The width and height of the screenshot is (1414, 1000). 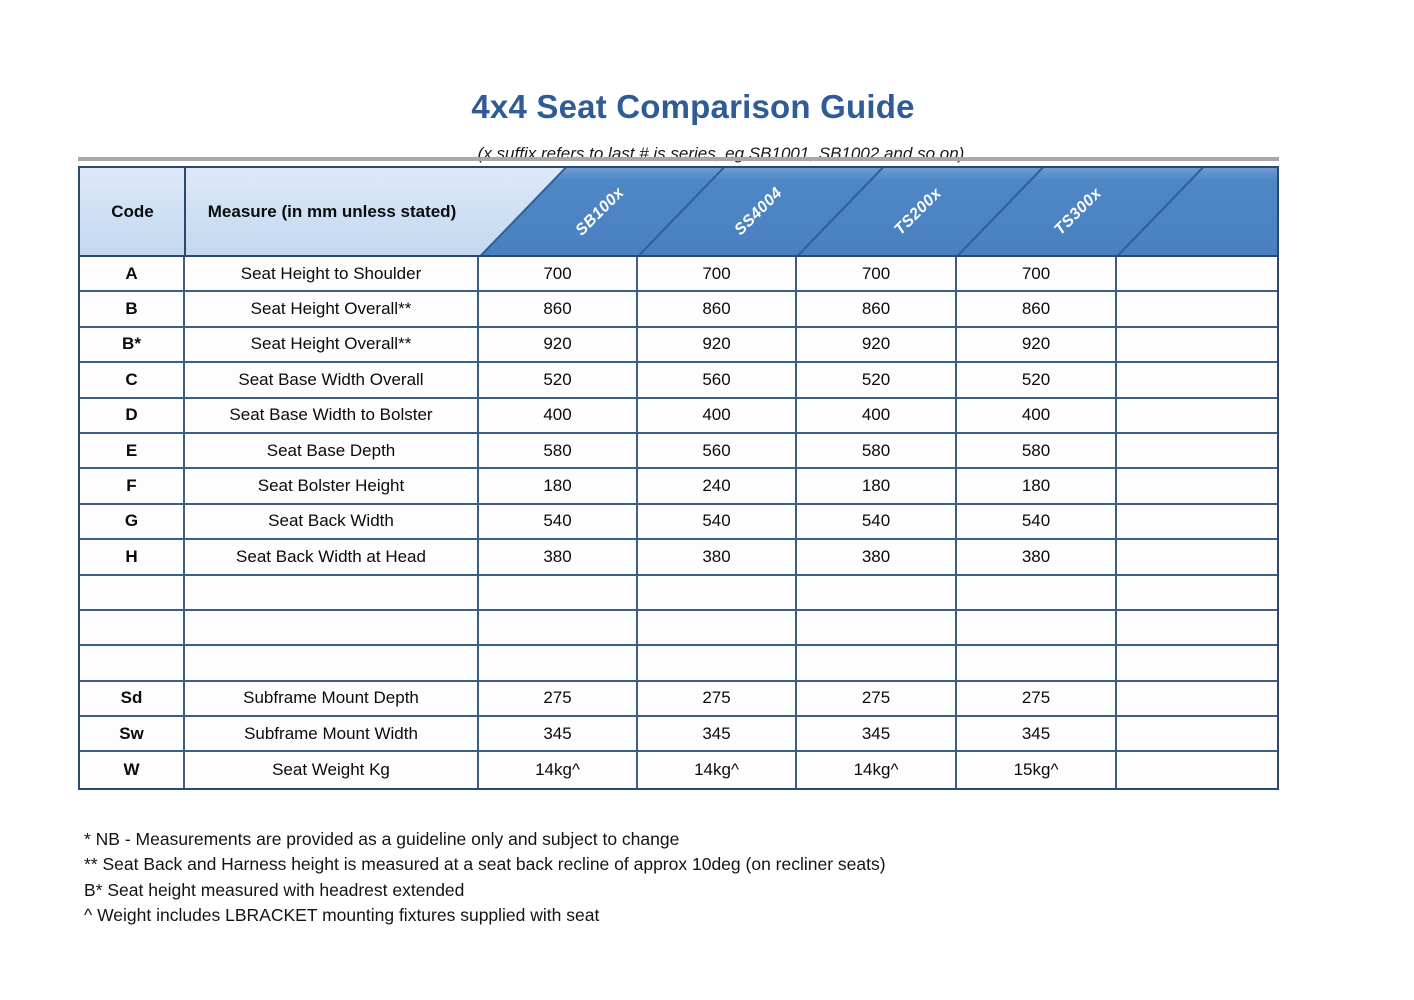 What do you see at coordinates (132, 734) in the screenshot?
I see `row-code: Sw` at bounding box center [132, 734].